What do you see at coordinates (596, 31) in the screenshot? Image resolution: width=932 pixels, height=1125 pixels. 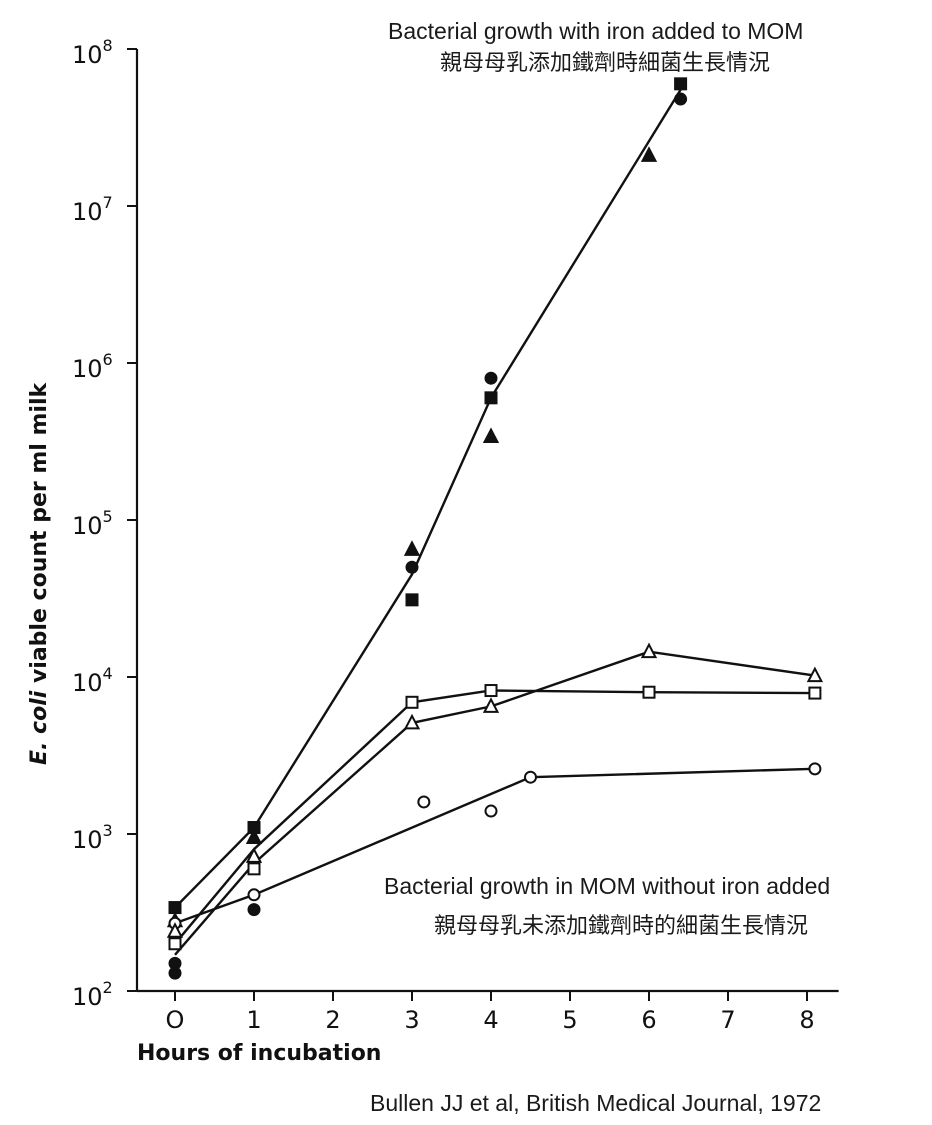 I see `annotation-iron-en: Bacterial growth with iron added to MOM` at bounding box center [596, 31].